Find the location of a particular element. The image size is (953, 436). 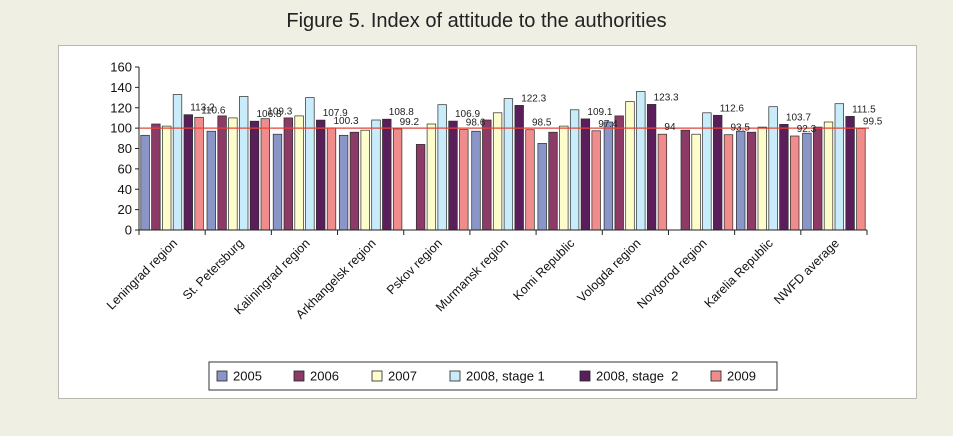

data-label: 109.1 is located at coordinates (599, 112).